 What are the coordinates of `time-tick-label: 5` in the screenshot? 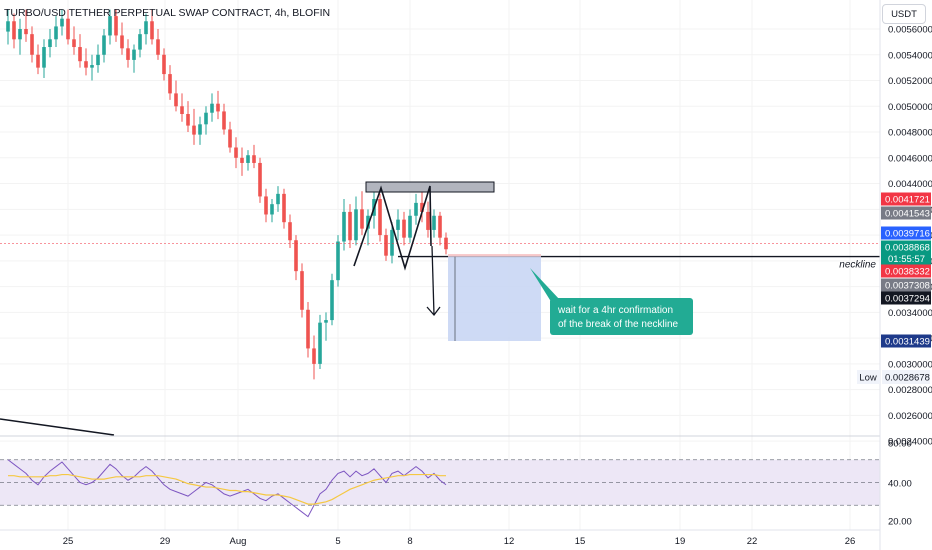 It's located at (337, 541).